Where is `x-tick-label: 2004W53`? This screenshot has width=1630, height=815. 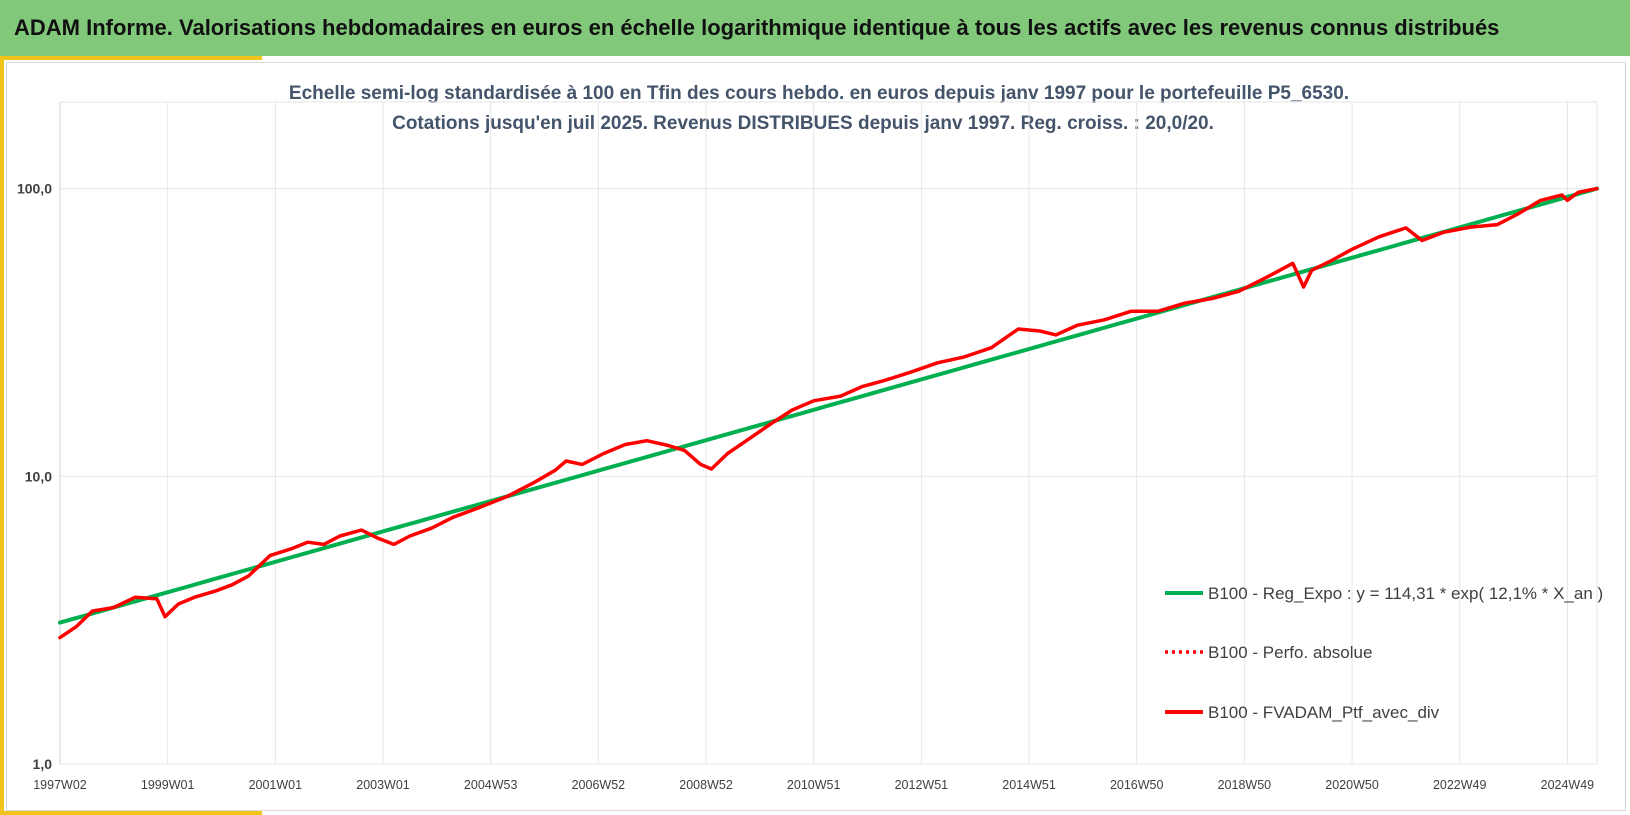 x-tick-label: 2004W53 is located at coordinates (491, 785).